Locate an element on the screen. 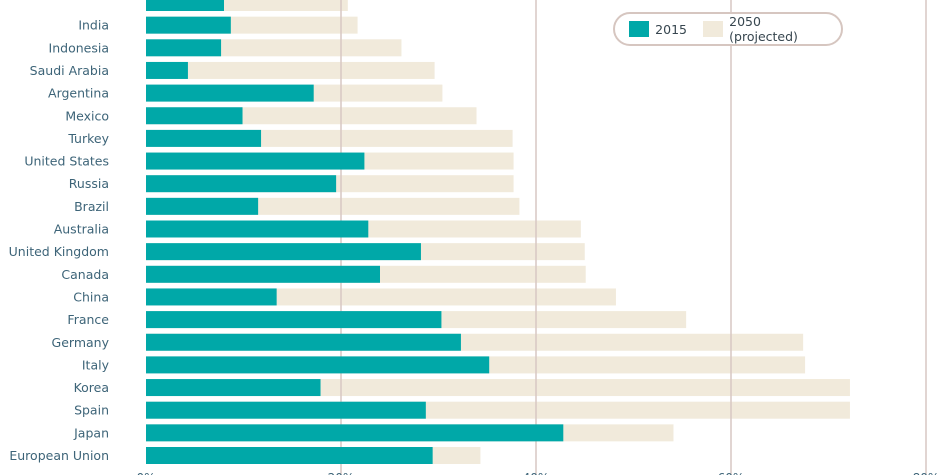 This screenshot has height=475, width=950. x-tick-0: 0% is located at coordinates (145, 473).